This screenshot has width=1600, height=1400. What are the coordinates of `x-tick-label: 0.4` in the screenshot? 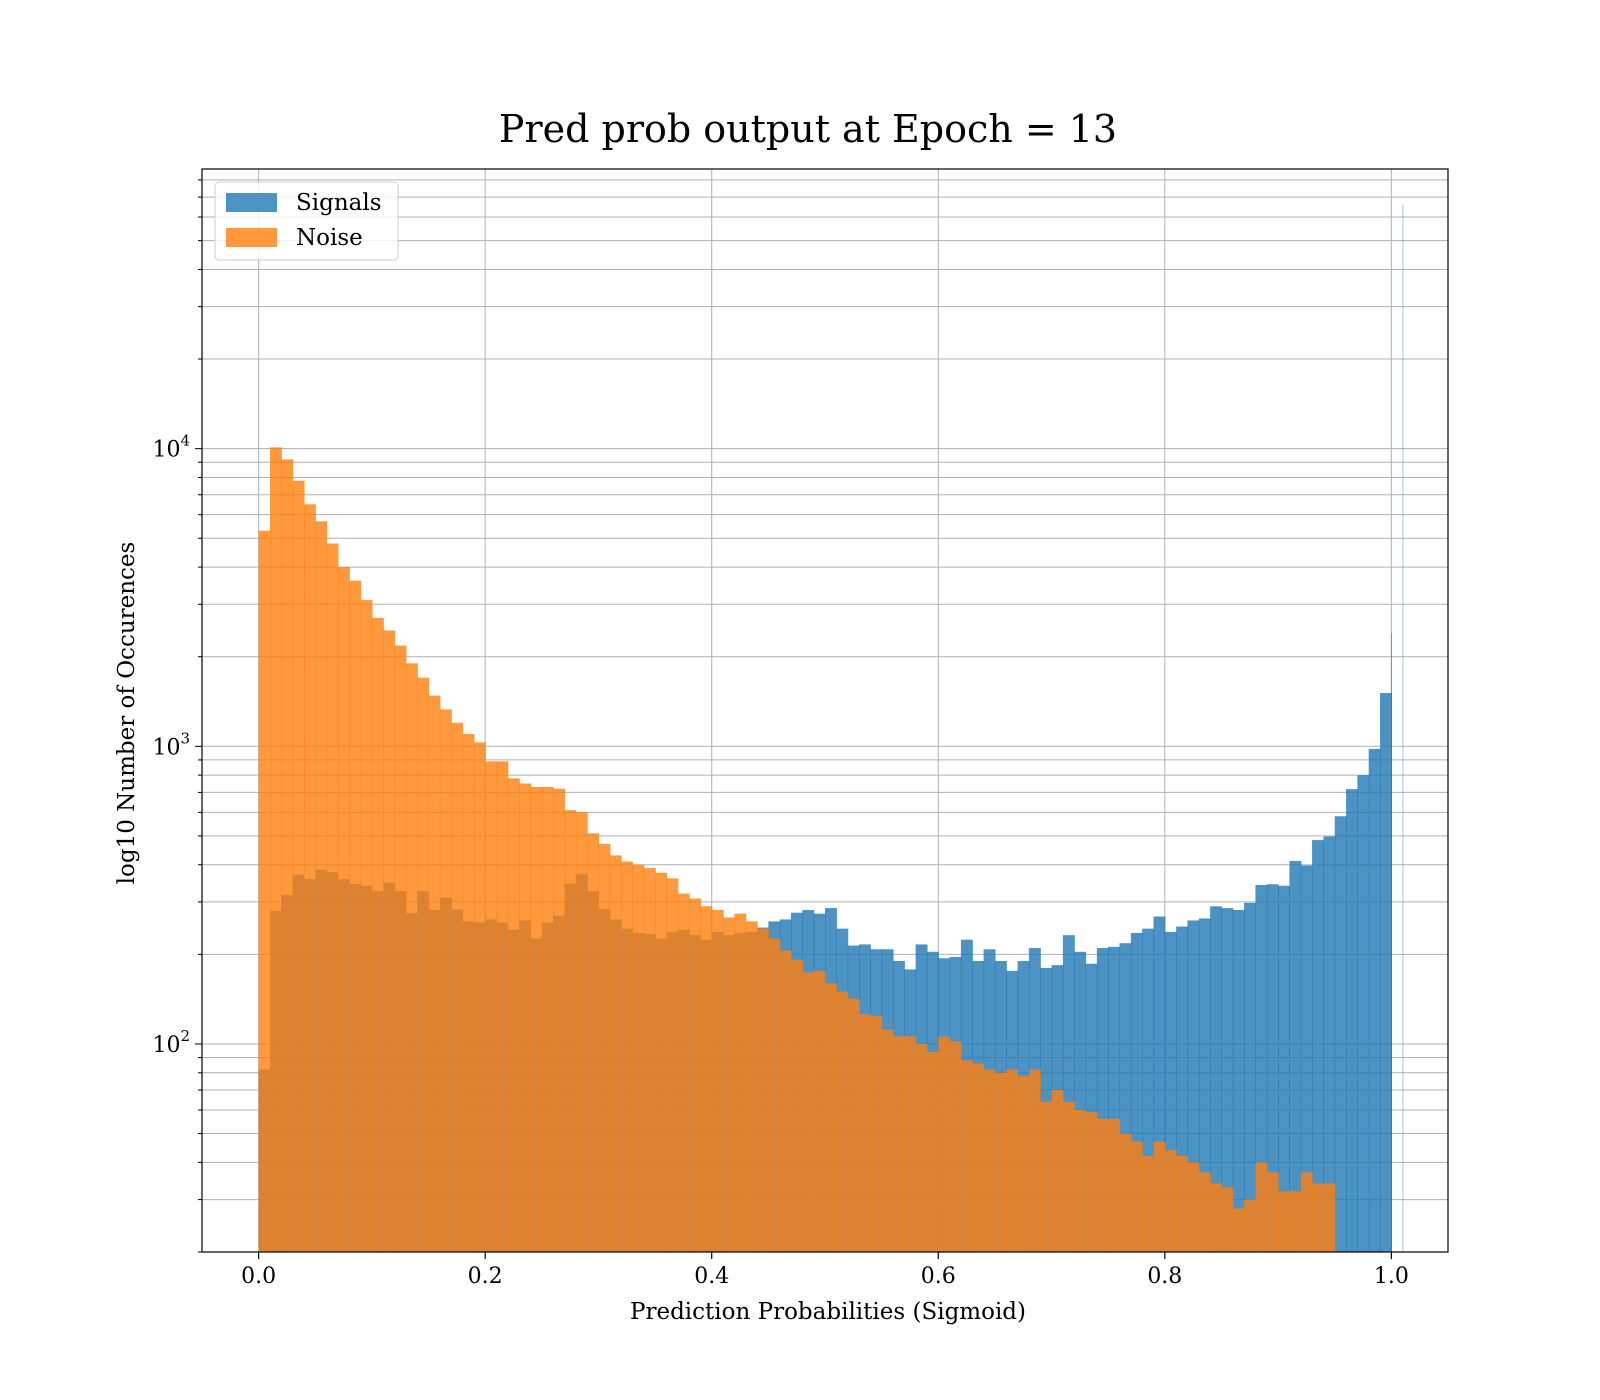 It's located at (711, 1276).